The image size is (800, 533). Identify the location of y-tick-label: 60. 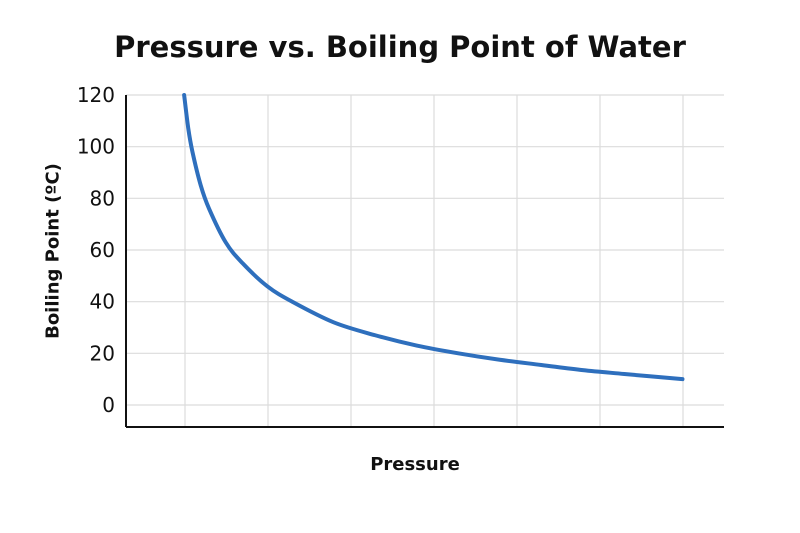
(102, 250).